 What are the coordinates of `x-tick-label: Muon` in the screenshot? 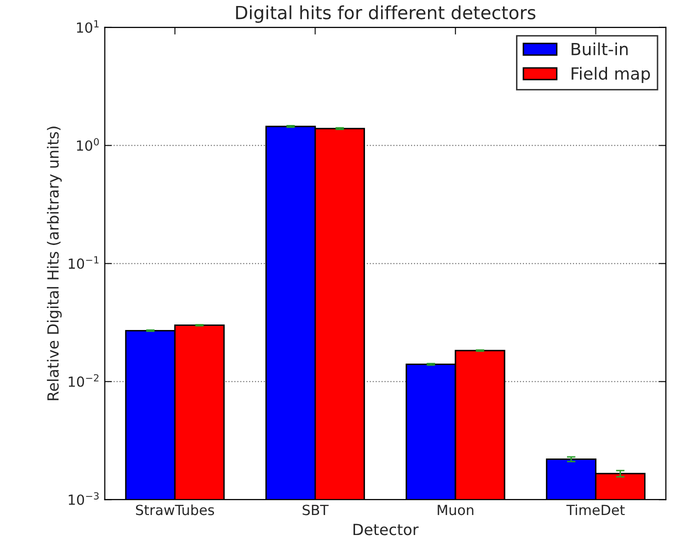 It's located at (456, 510).